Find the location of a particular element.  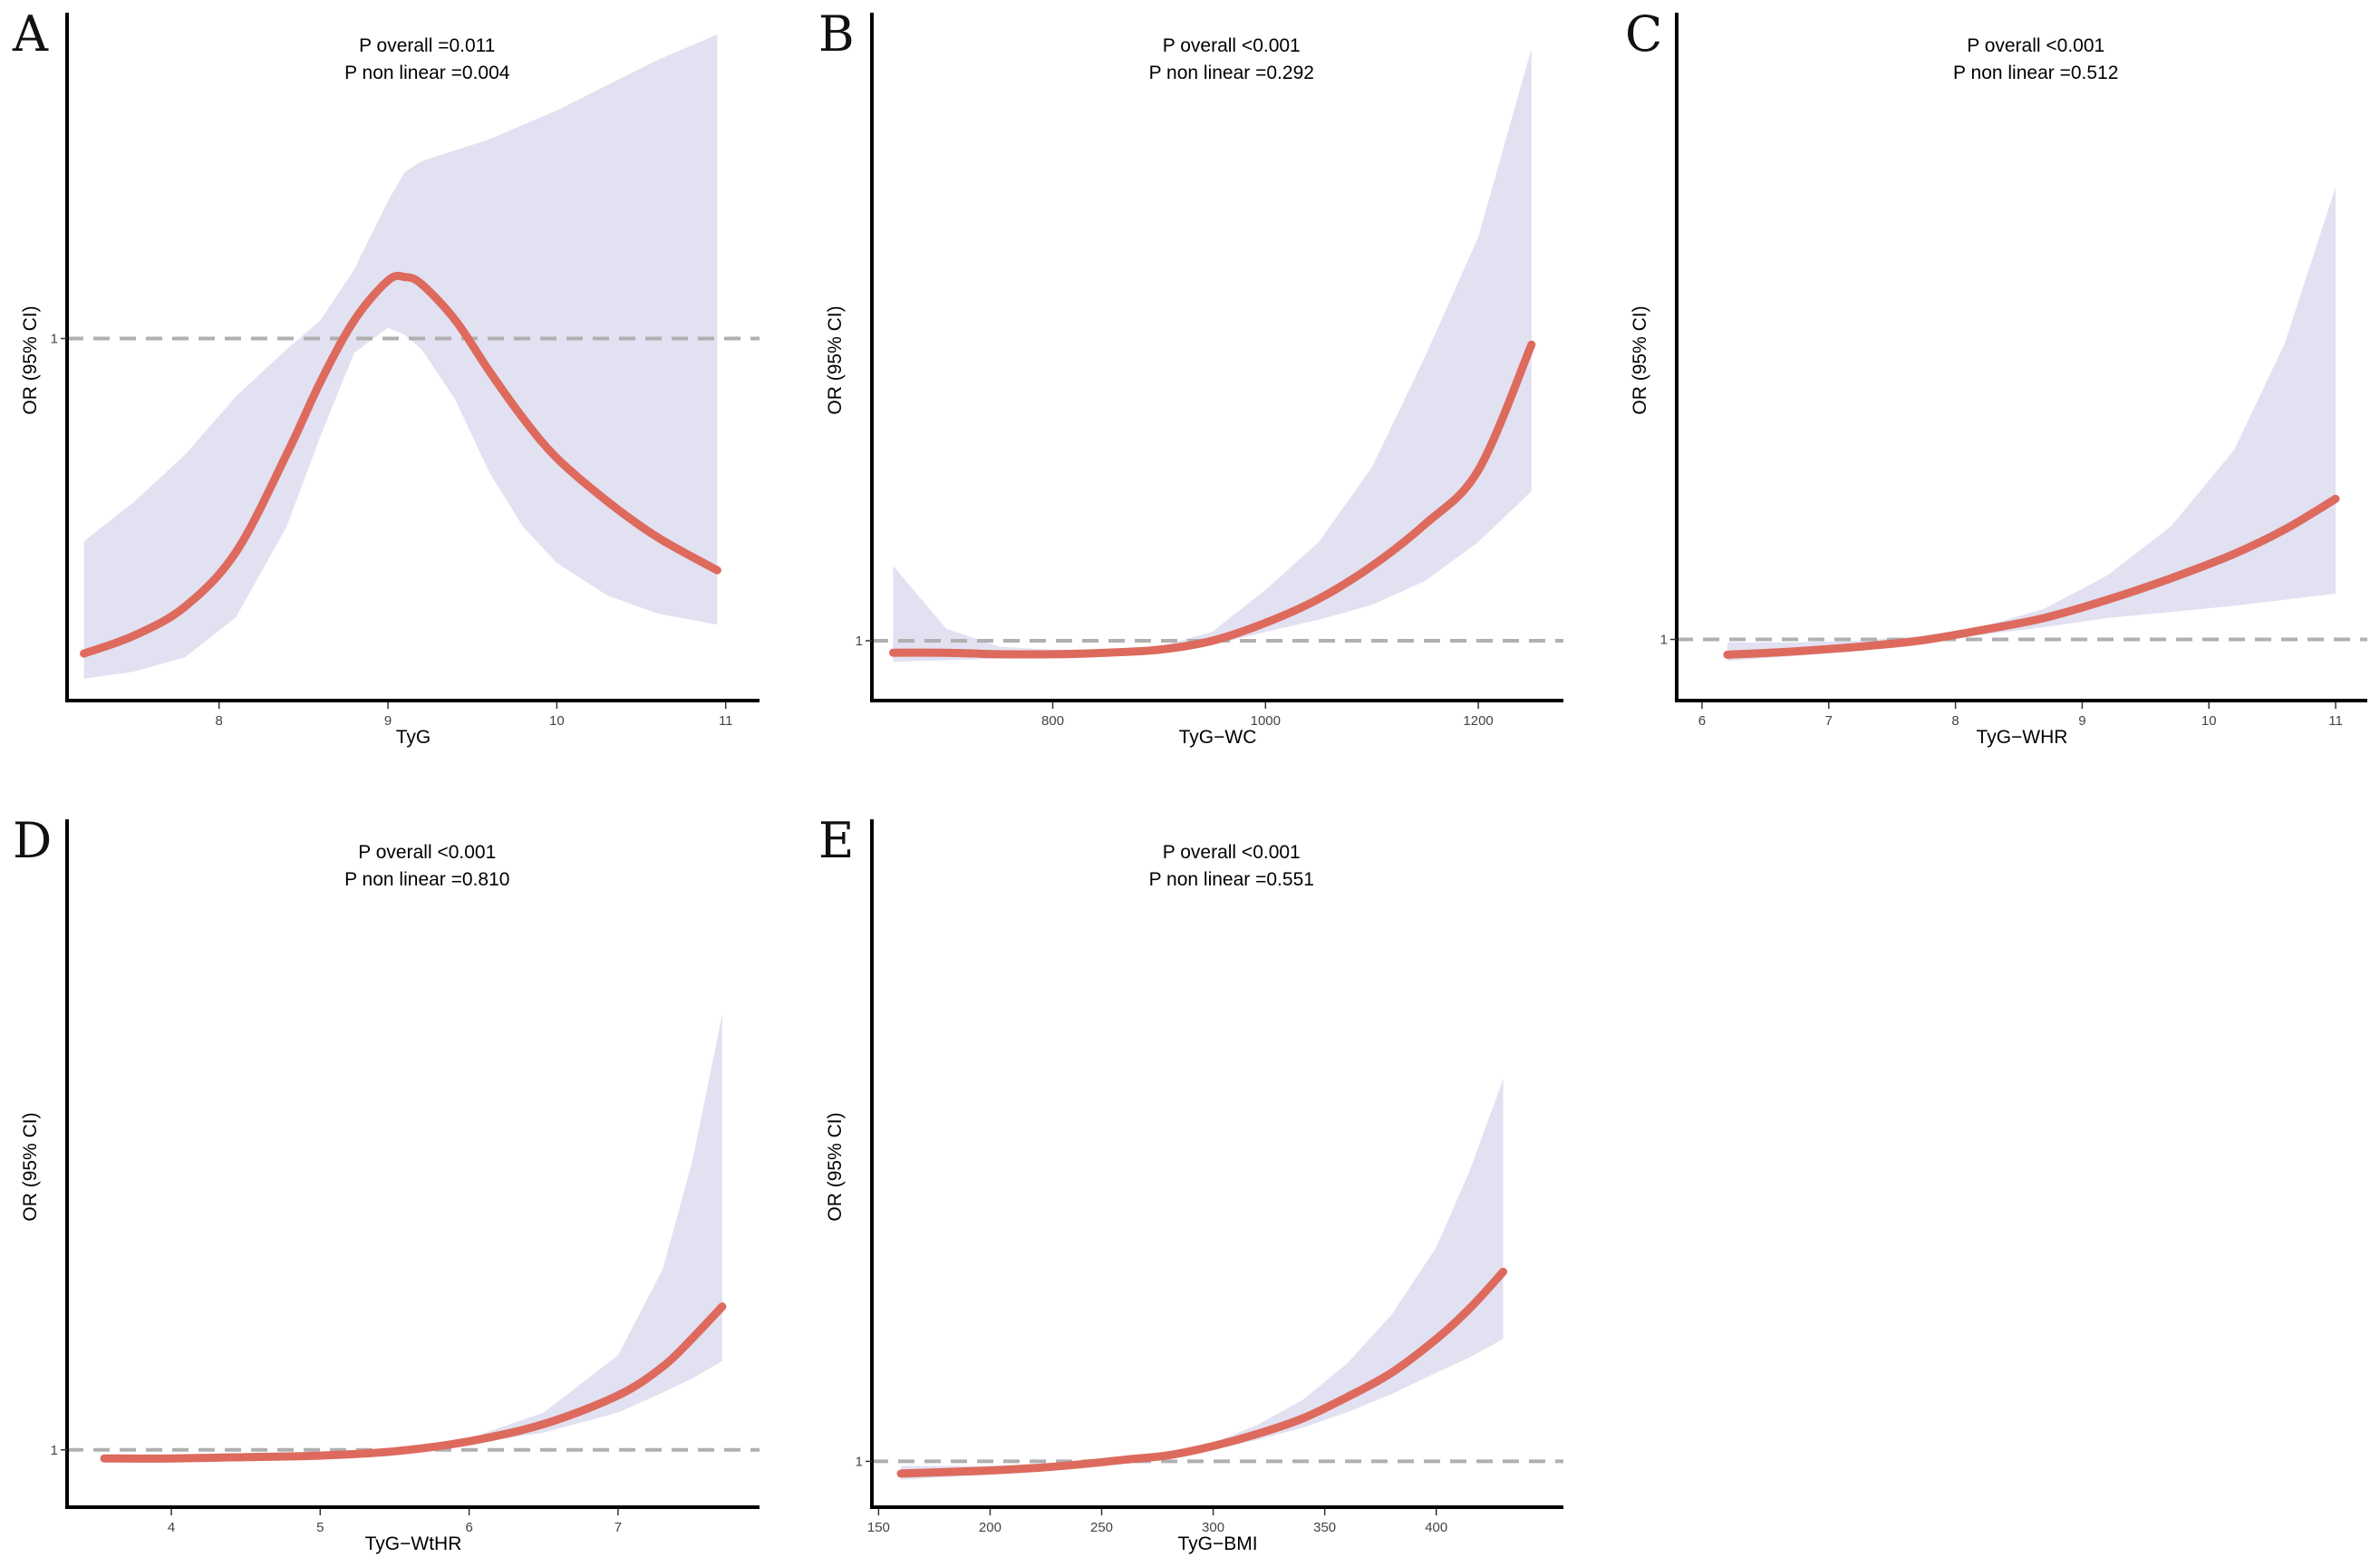

x-axis-title: TyG−WC is located at coordinates (1218, 737).